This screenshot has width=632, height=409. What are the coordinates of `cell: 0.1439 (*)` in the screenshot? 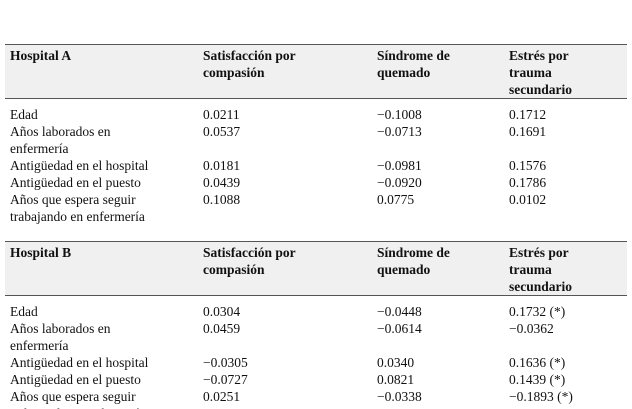 It's located at (537, 379).